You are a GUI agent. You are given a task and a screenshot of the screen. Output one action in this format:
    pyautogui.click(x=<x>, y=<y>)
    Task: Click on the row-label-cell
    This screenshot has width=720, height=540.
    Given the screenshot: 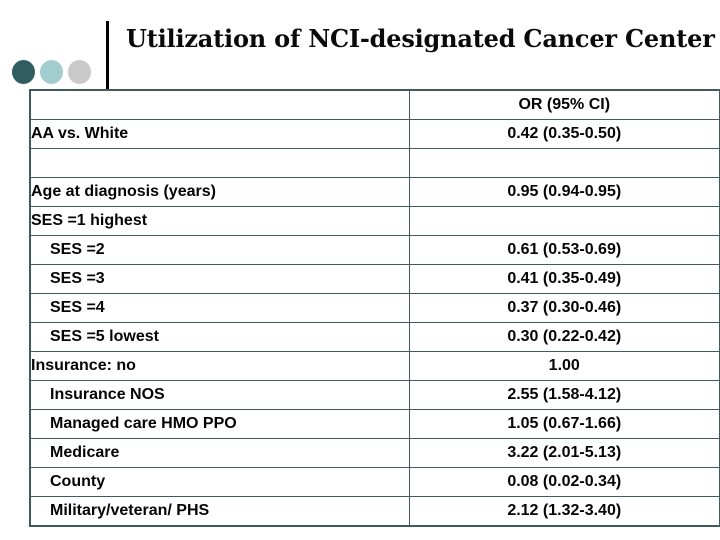 What is the action you would take?
    pyautogui.click(x=219, y=163)
    